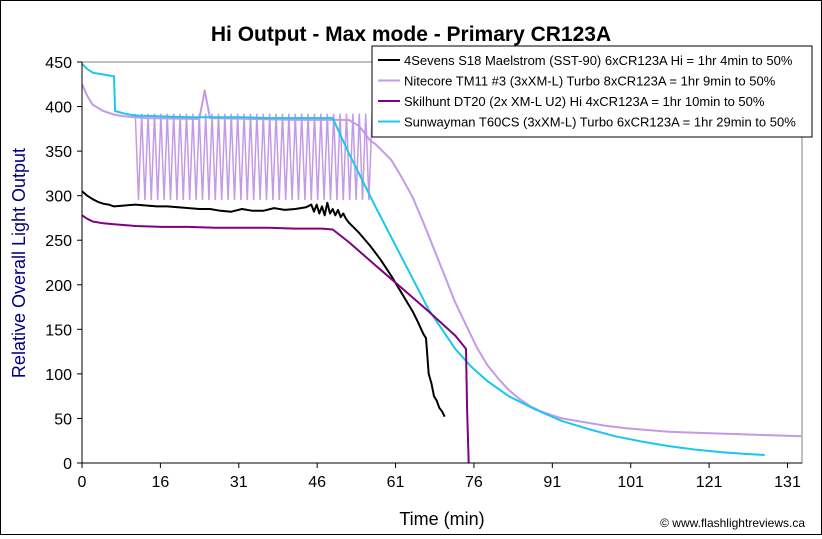 Image resolution: width=822 pixels, height=539 pixels. What do you see at coordinates (411, 34) in the screenshot?
I see `chart-title: Hi Output - Max mode - Primary CR123A` at bounding box center [411, 34].